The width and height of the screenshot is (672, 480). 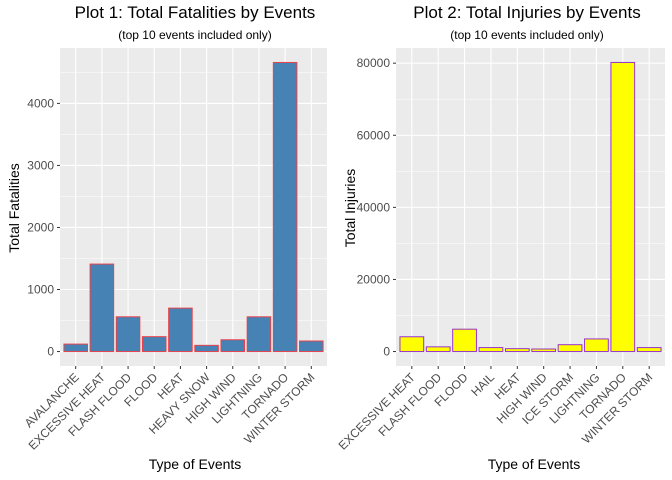 I want to click on chart-title: Plot 1: Total Fatalities by Events, so click(x=195, y=12).